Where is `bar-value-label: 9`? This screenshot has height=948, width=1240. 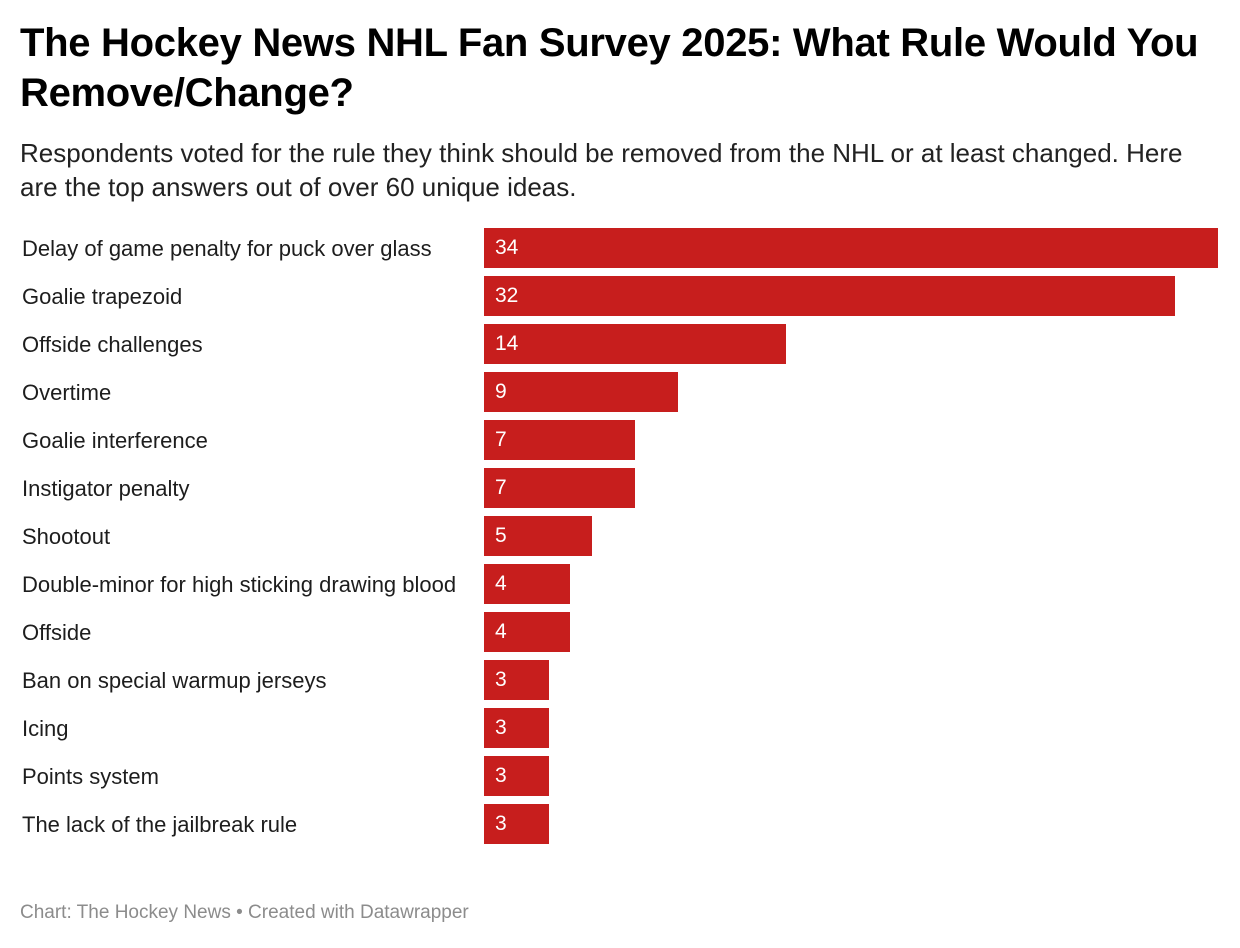
bar-value-label: 9 is located at coordinates (501, 391).